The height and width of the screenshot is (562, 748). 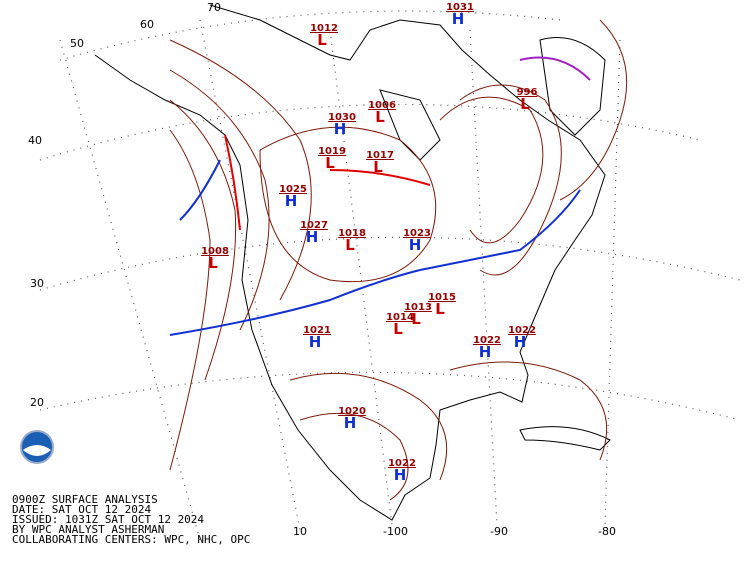 I want to click on pressure-center-value: 1021, so click(x=317, y=330).